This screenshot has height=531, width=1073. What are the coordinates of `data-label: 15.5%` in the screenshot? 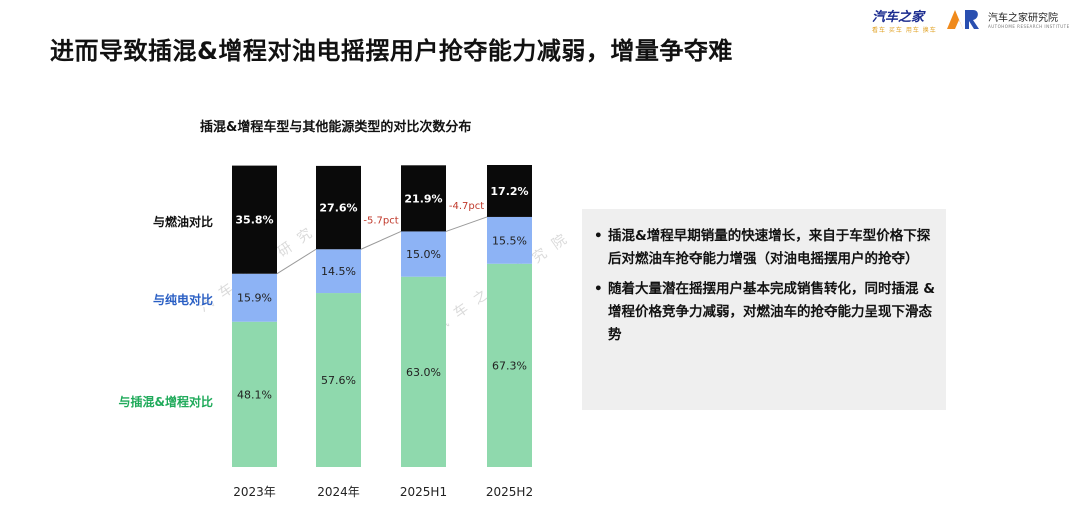 It's located at (509, 240).